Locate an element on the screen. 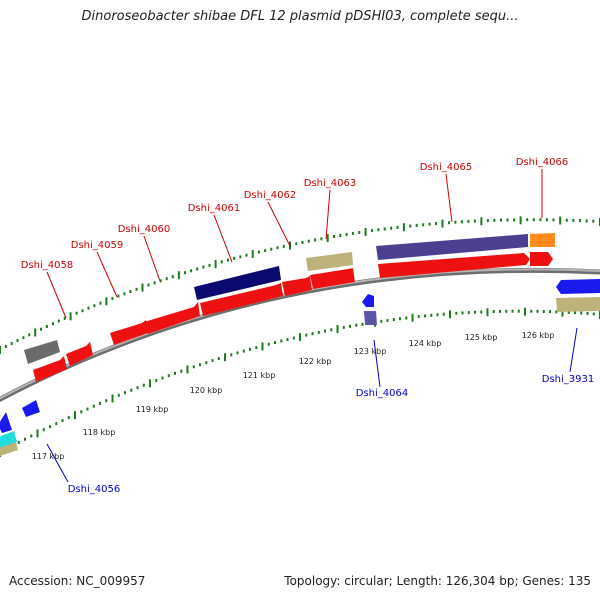  forward-gene-label-dshi-4066: Dshi_4066 is located at coordinates (542, 162).